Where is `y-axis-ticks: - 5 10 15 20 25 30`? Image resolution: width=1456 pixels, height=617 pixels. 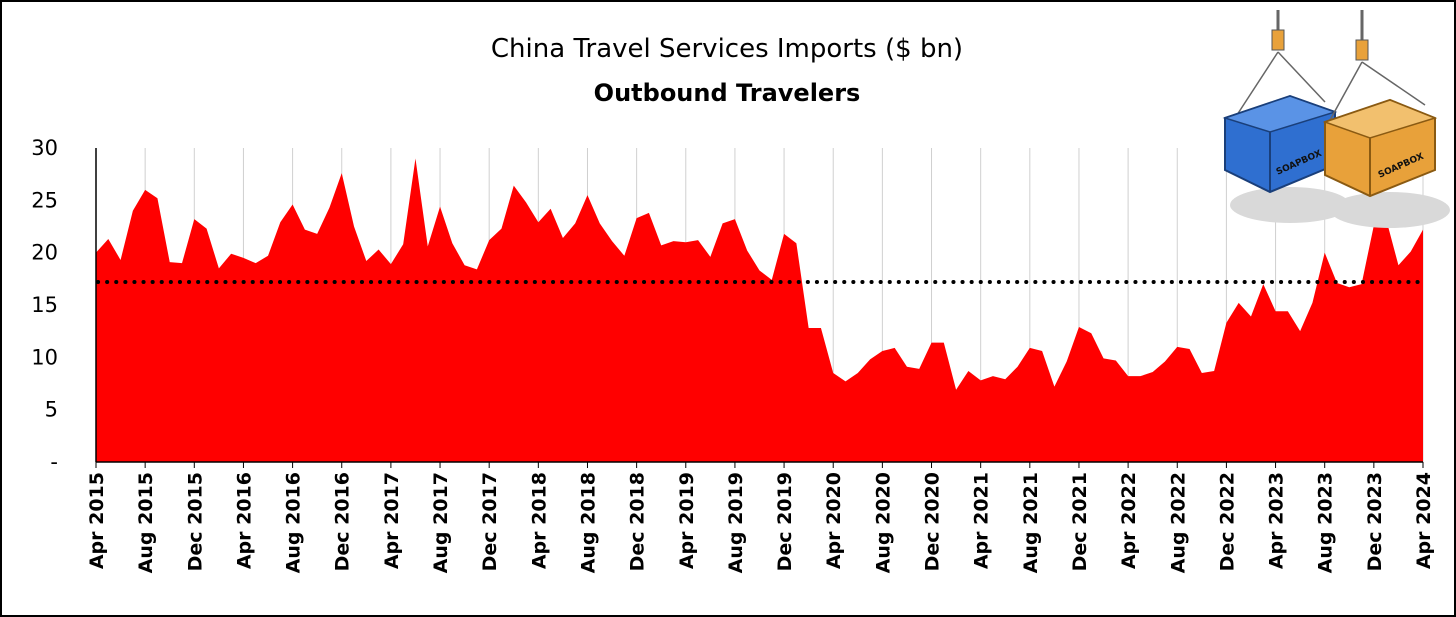 y-axis-ticks: - 5 10 15 20 25 30 is located at coordinates (44, 305).